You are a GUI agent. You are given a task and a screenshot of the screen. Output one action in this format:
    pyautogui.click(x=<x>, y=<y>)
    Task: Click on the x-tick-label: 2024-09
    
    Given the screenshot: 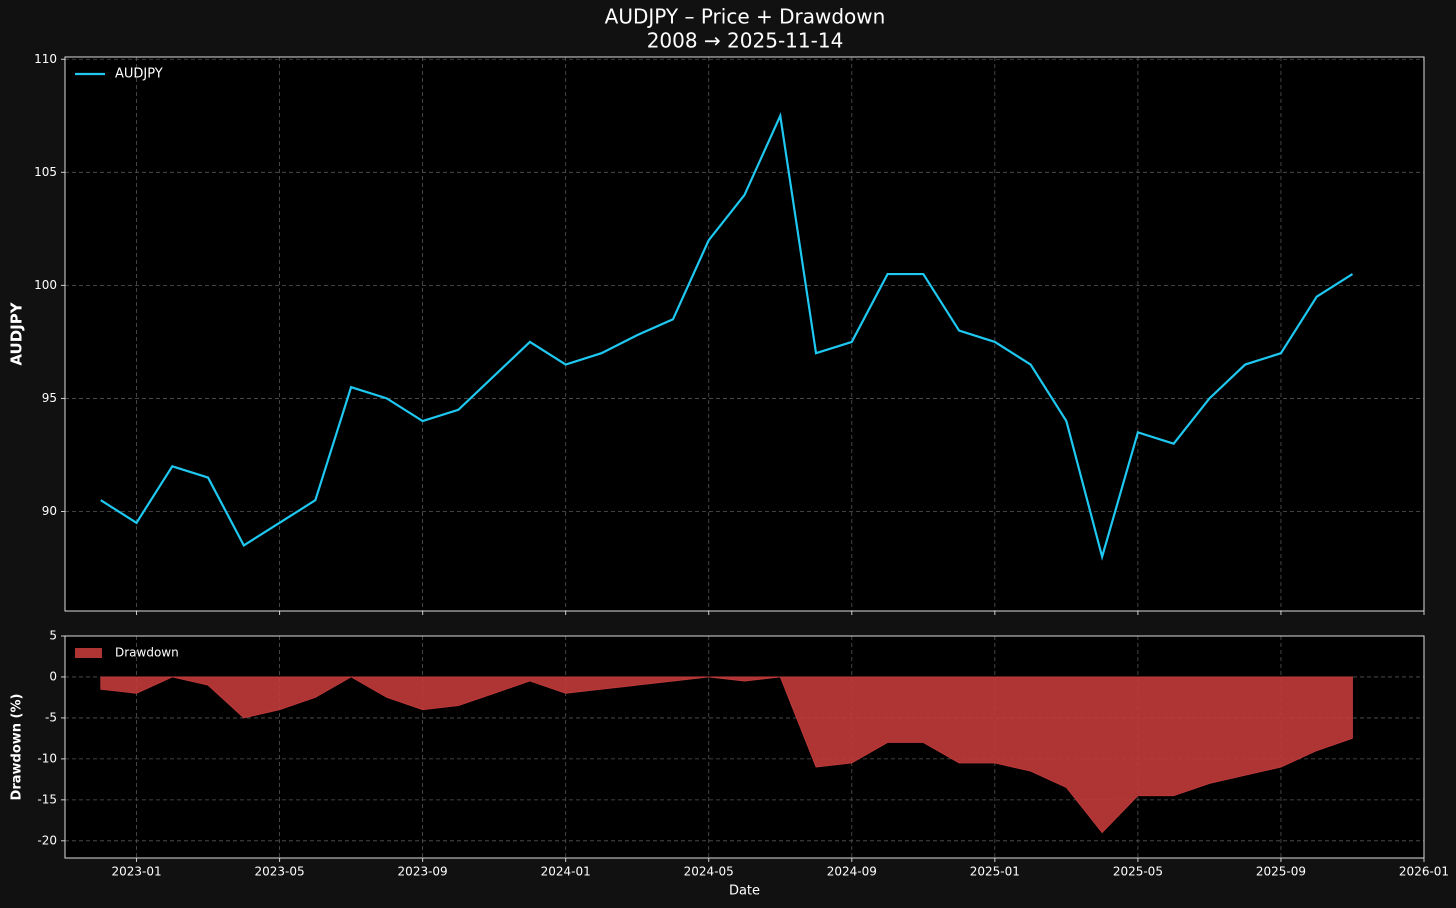 What is the action you would take?
    pyautogui.click(x=852, y=872)
    